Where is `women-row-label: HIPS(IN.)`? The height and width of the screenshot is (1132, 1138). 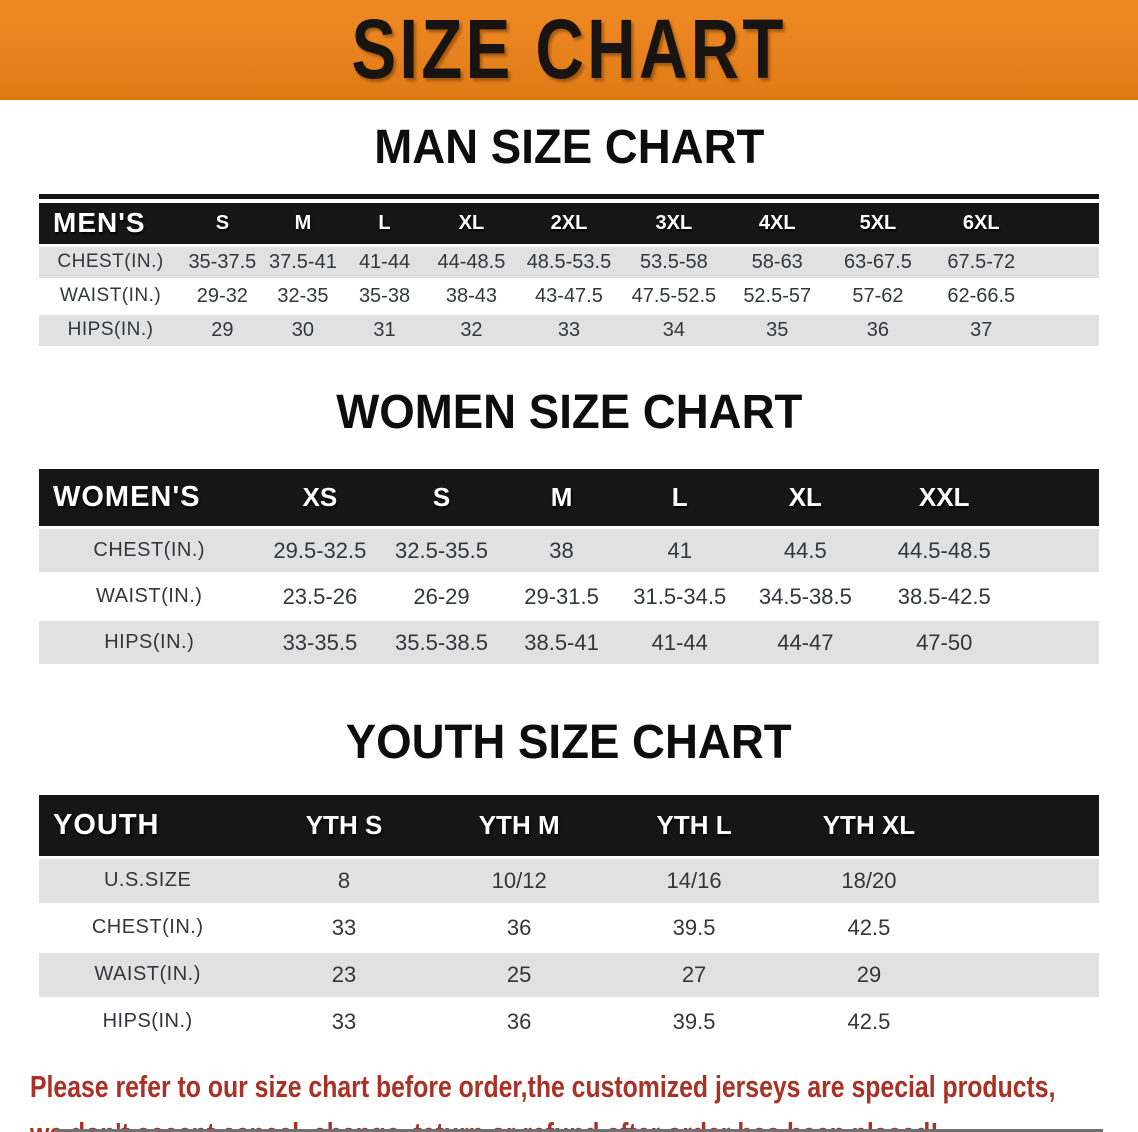 women-row-label: HIPS(IN.) is located at coordinates (149, 643).